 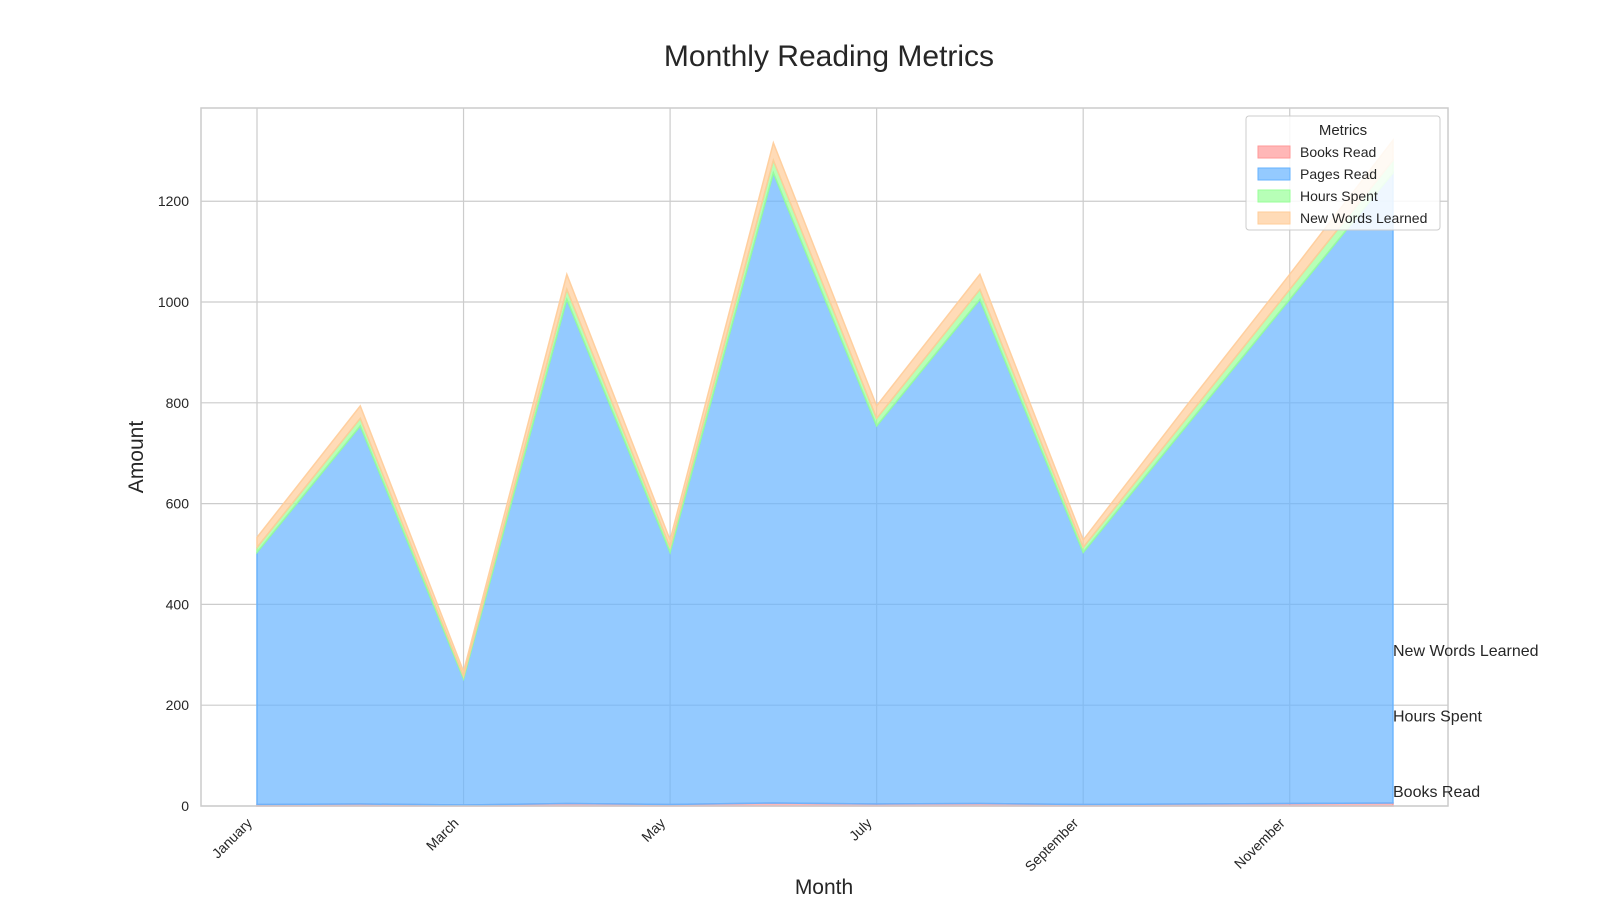 I want to click on legend-label: Pages Read, so click(x=1338, y=174).